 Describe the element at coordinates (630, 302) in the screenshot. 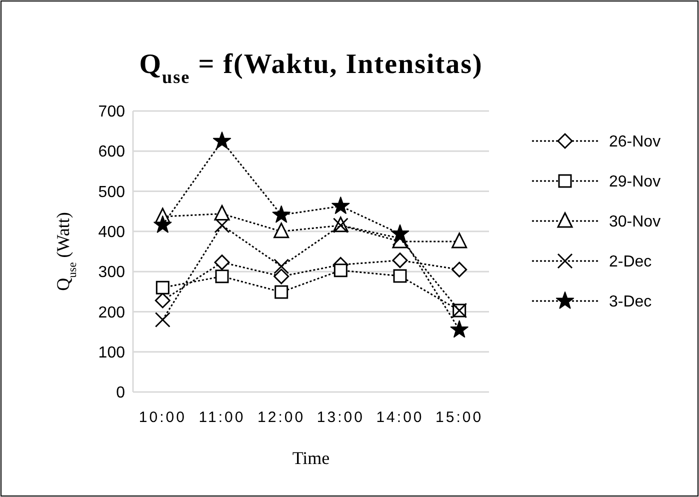

I see `legend-label: 3-Dec` at that location.